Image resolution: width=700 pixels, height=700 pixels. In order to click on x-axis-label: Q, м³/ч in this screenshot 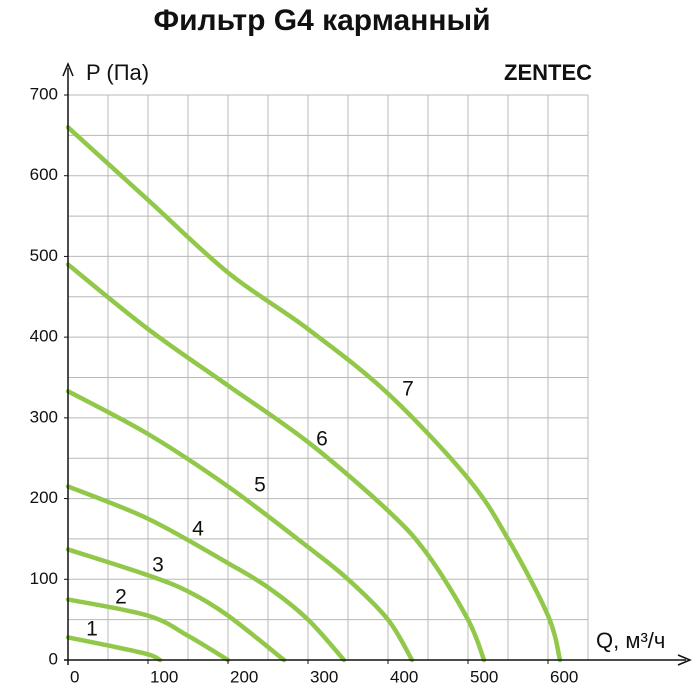, I will do `click(630, 640)`.